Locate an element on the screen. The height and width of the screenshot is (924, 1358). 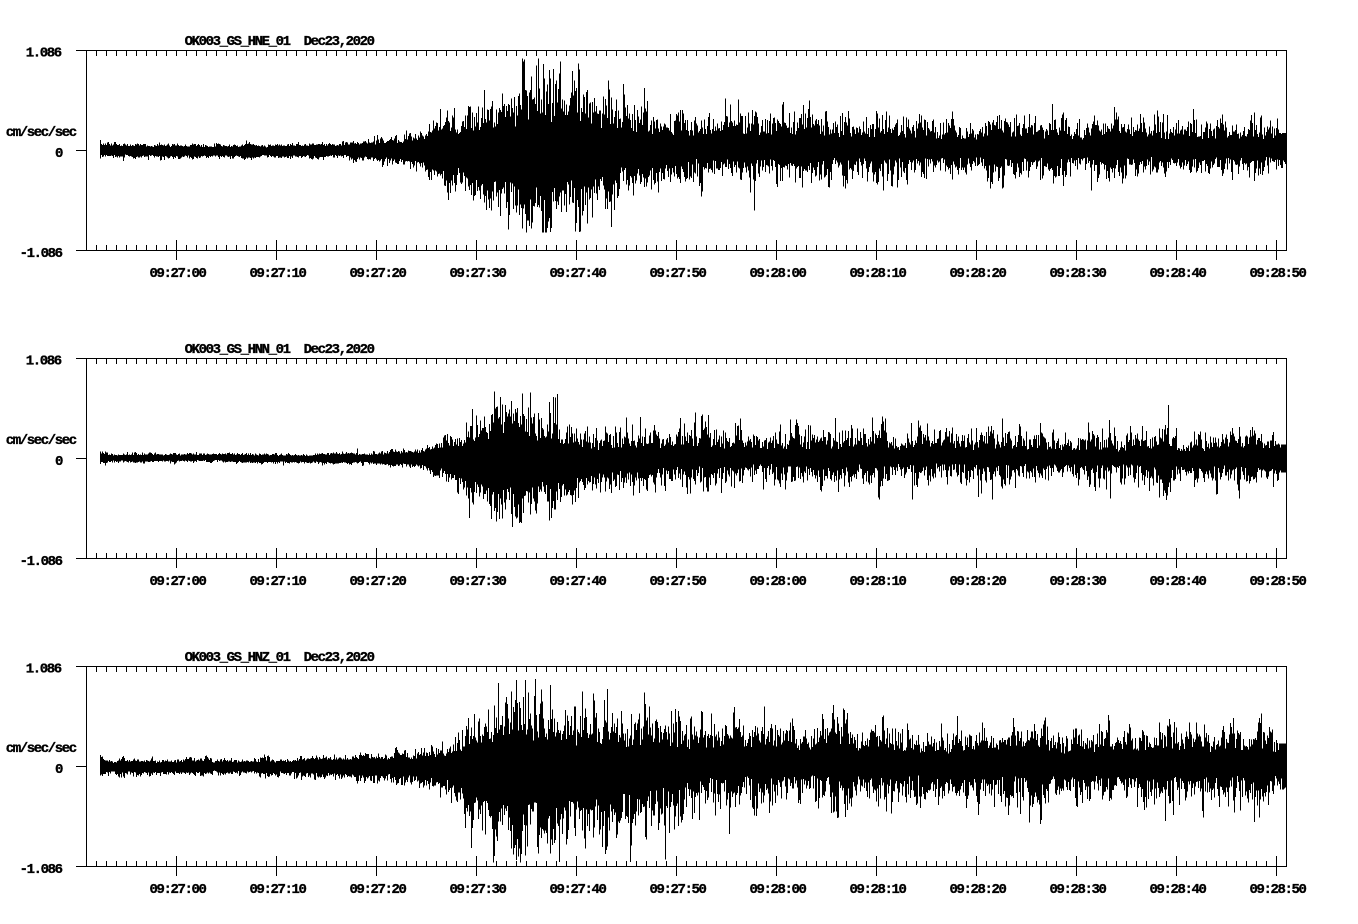
svg-text: OK003_GS_HNE_01 Dec23,2020 is located at coordinates (280, 42).